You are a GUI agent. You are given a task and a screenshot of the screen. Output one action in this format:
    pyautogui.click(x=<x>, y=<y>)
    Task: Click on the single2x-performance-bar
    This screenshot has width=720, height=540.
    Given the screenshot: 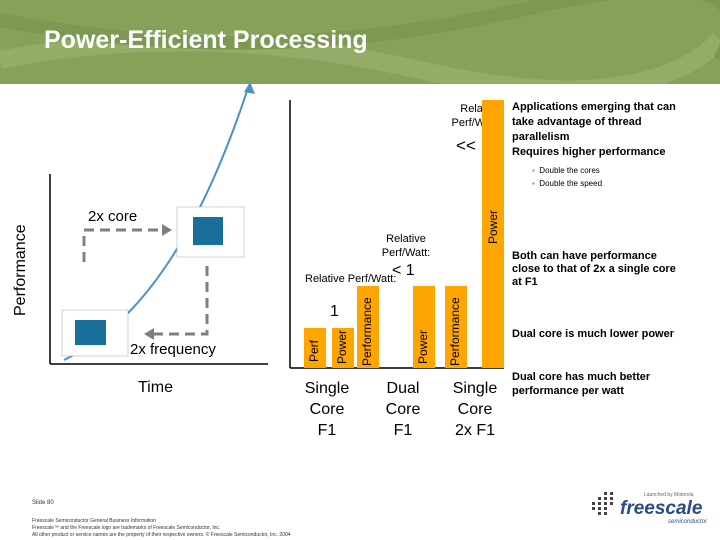 What is the action you would take?
    pyautogui.click(x=456, y=327)
    